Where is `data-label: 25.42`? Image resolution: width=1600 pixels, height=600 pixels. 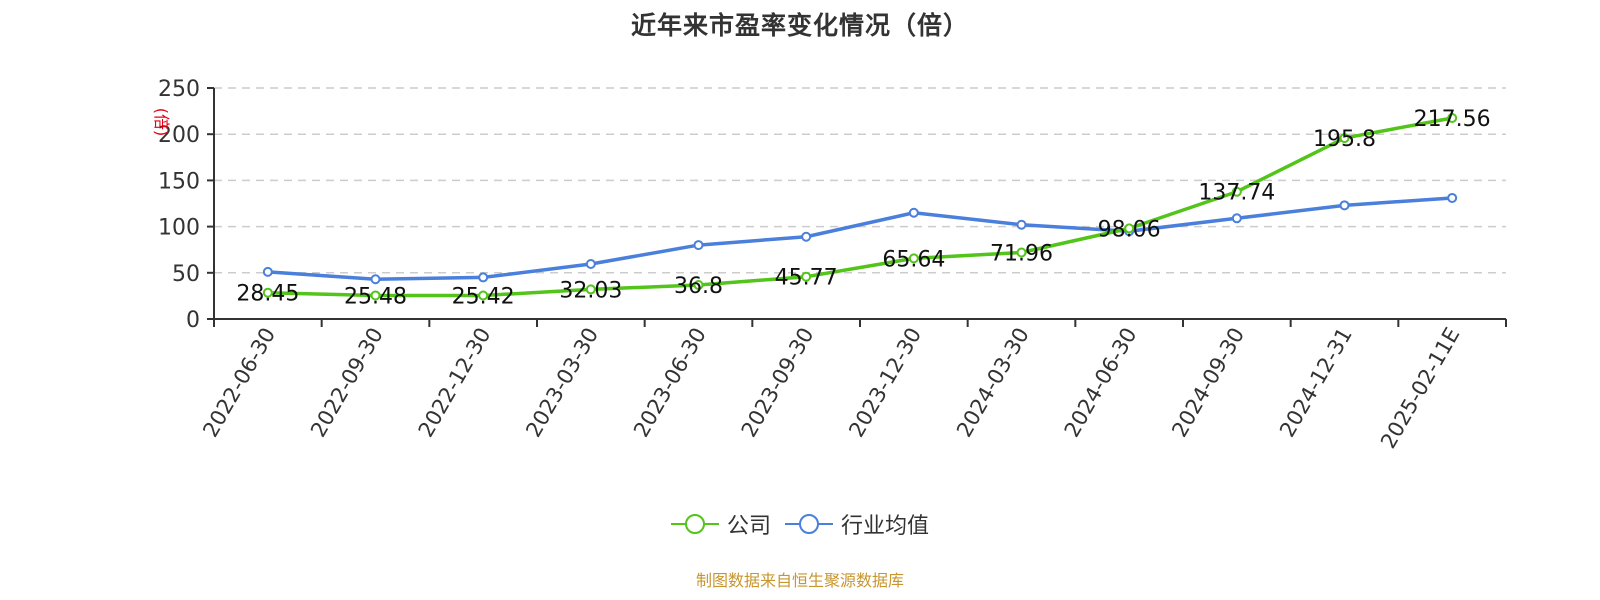
data-label: 25.42 is located at coordinates (483, 297).